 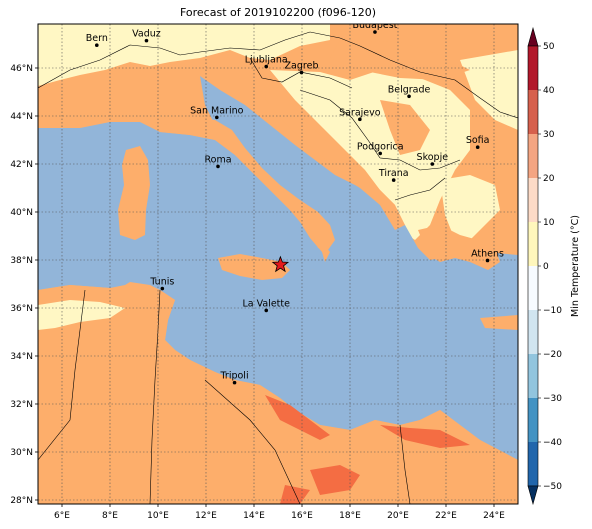 What do you see at coordinates (21, 69) in the screenshot?
I see `lat-tick-label: 46°N` at bounding box center [21, 69].